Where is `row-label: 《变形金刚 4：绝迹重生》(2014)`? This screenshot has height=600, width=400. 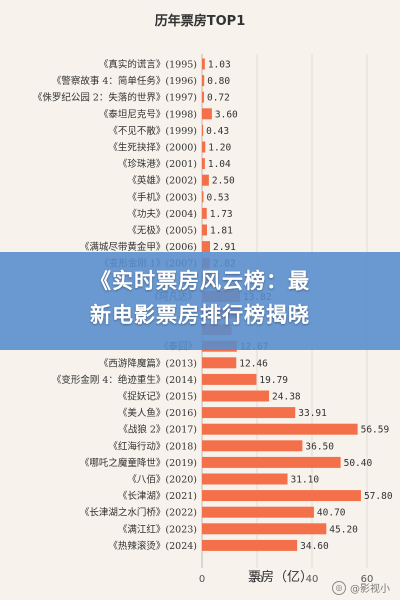 row-label: 《变形金刚 4：绝迹重生》(2014) is located at coordinates (124, 380).